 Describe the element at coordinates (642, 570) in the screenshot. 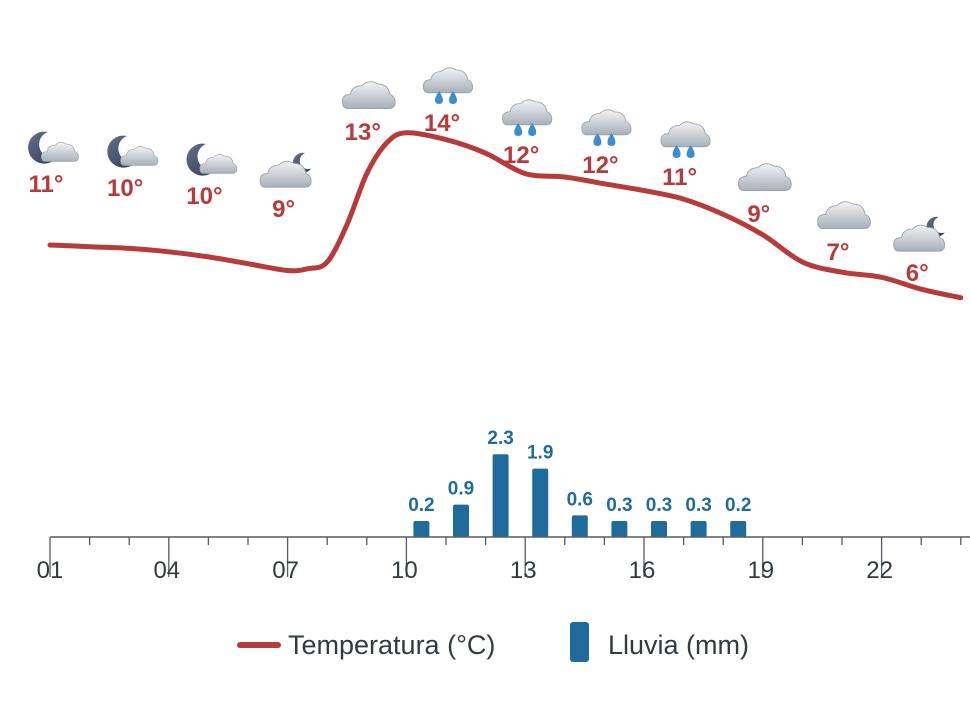

I see `x-tick-label: 16` at that location.